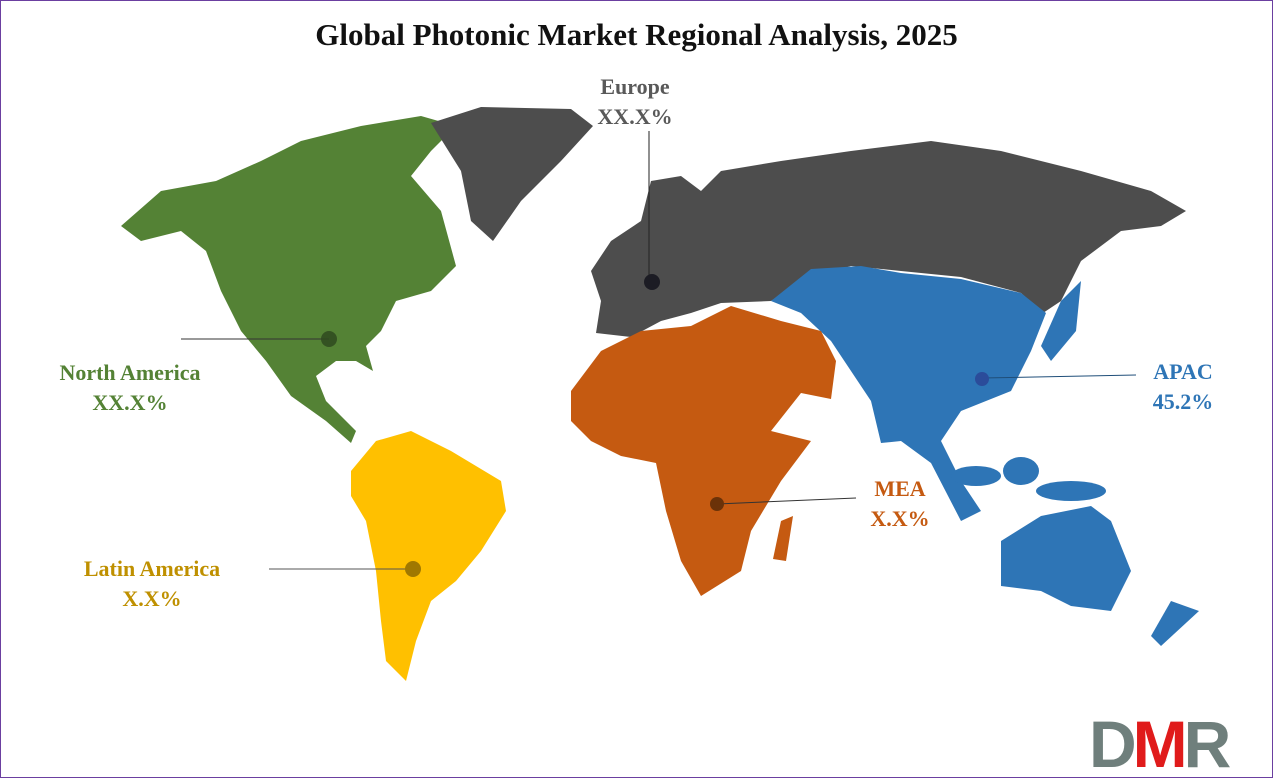 This screenshot has width=1273, height=778. Describe the element at coordinates (635, 86) in the screenshot. I see `region-name: Europe` at that location.